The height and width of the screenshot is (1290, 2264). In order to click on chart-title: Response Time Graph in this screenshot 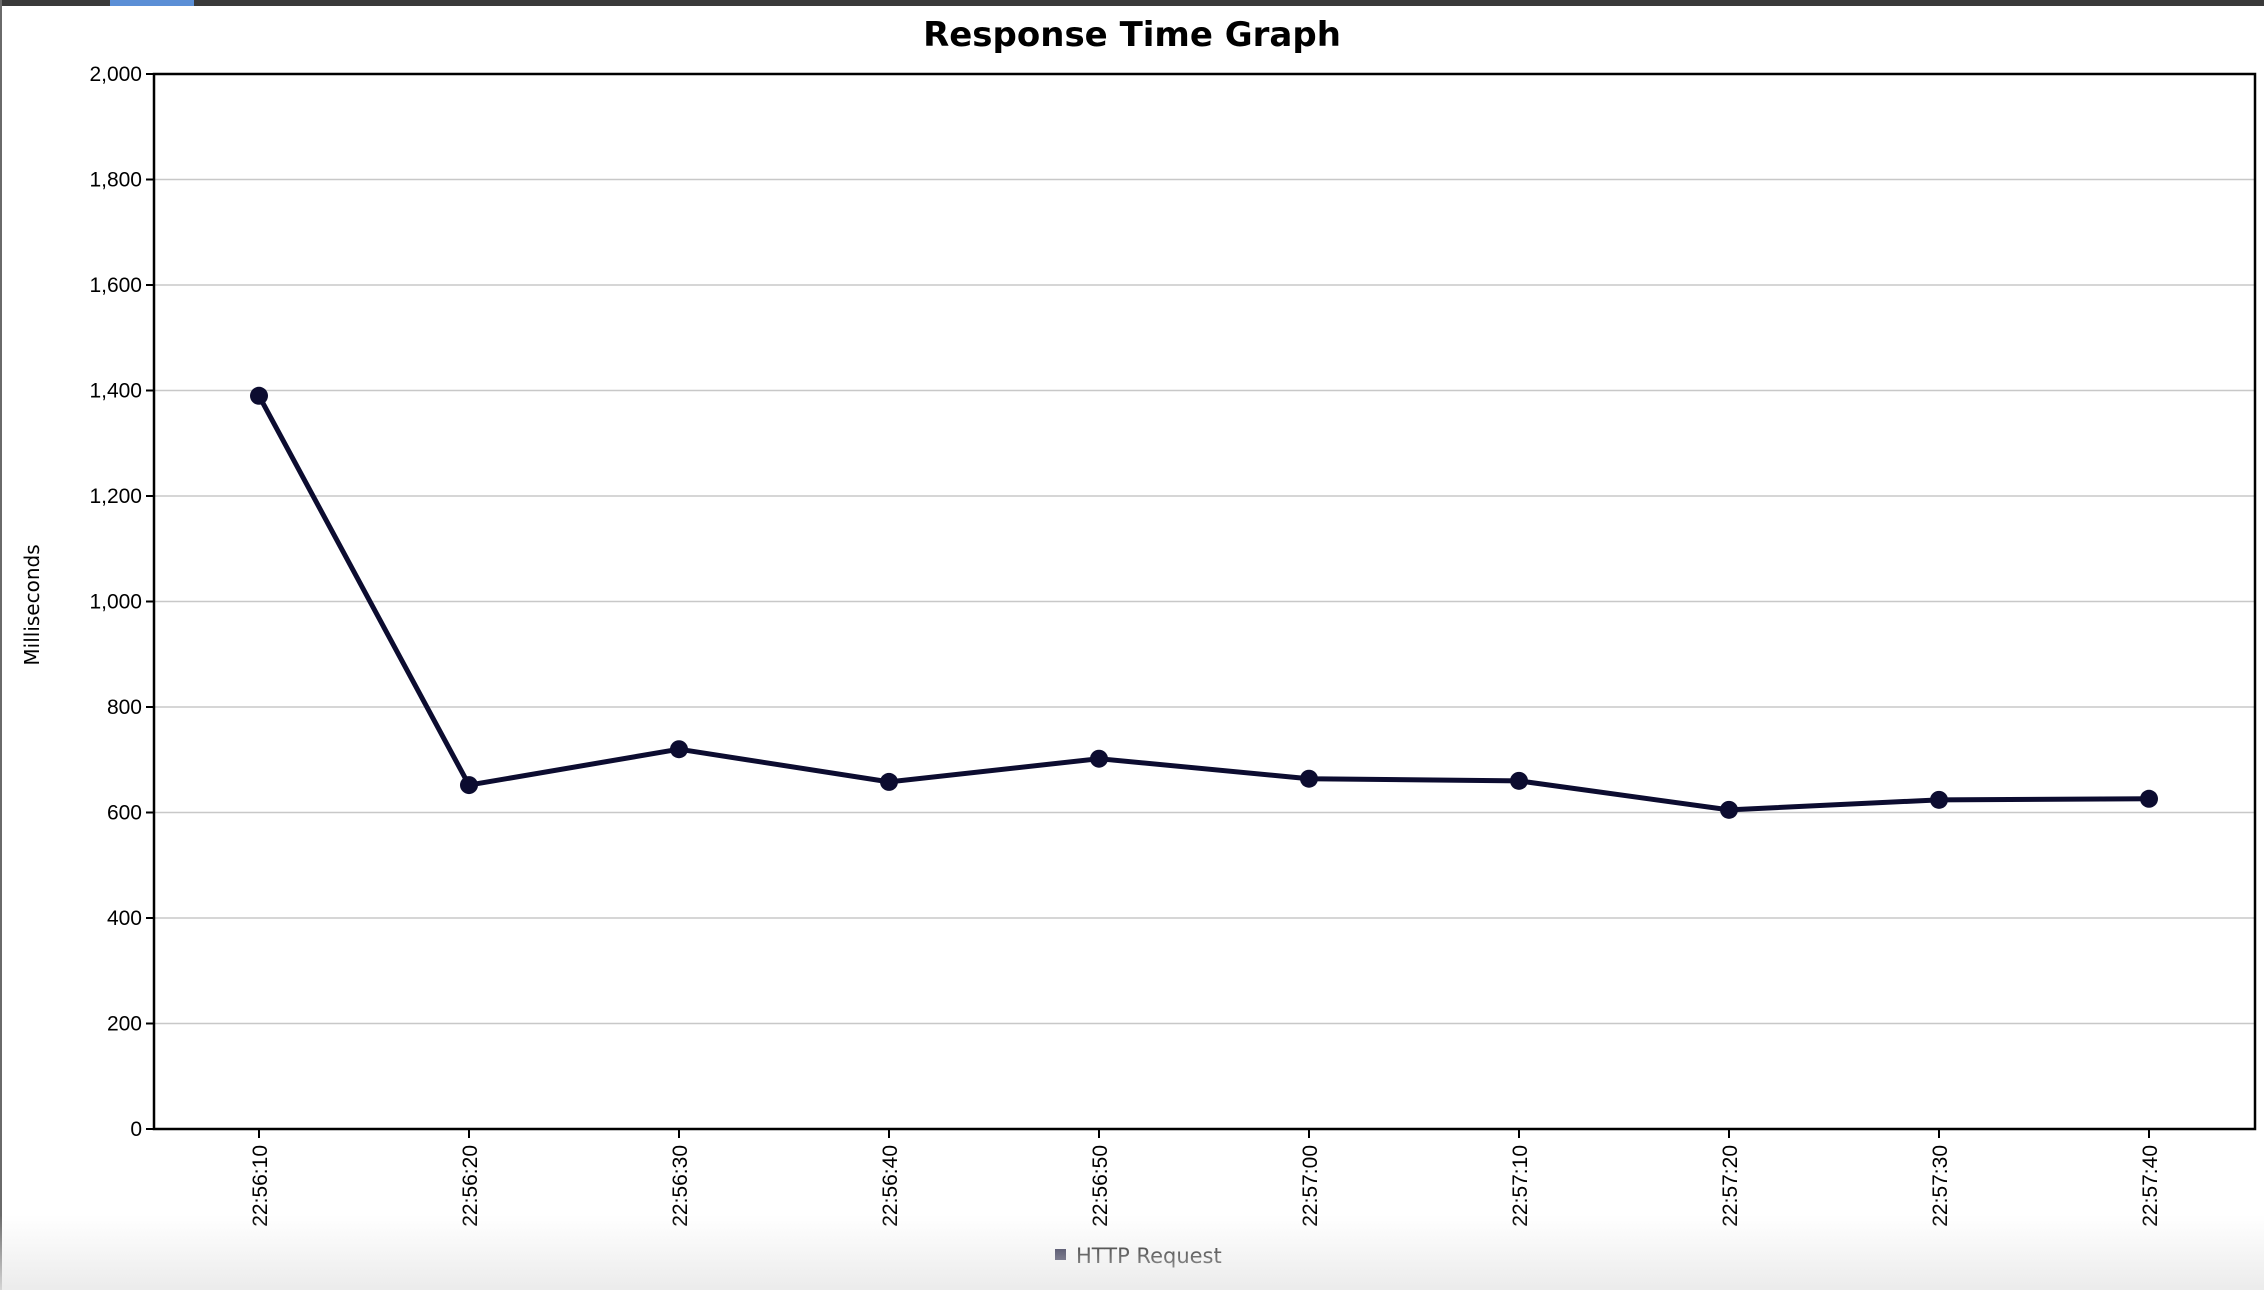, I will do `click(1132, 35)`.